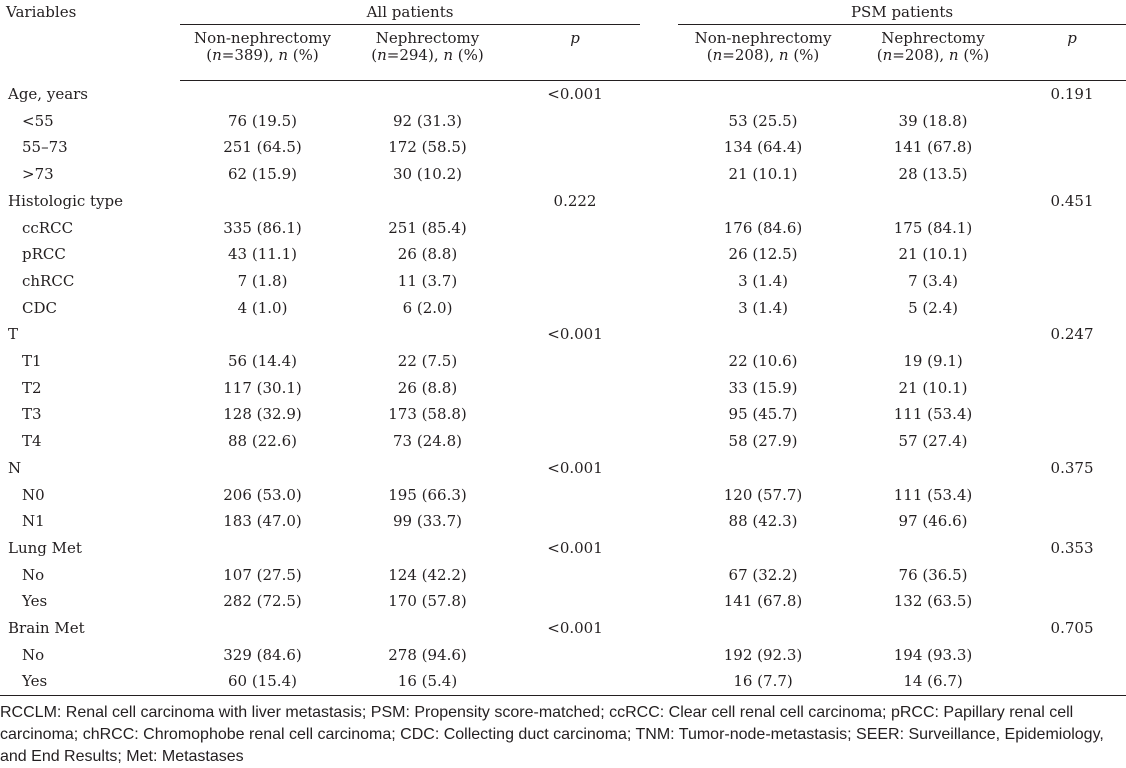 Image resolution: width=1126 pixels, height=768 pixels. What do you see at coordinates (33, 654) in the screenshot?
I see `row-label: No` at bounding box center [33, 654].